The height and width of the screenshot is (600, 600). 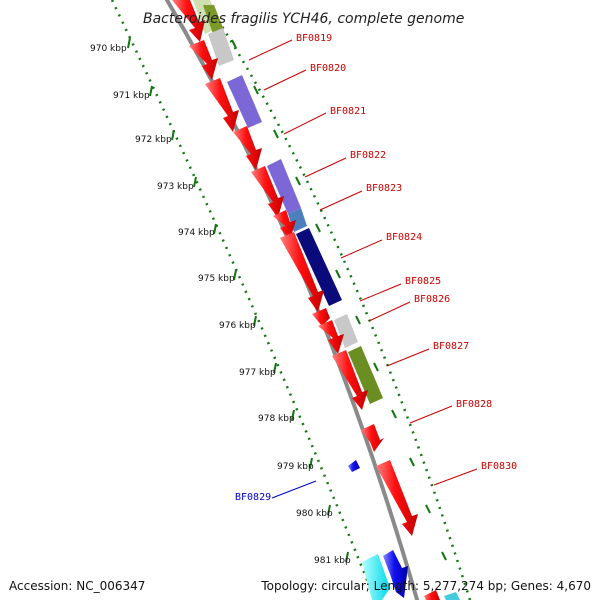 What do you see at coordinates (384, 188) in the screenshot?
I see `gene-label: BF0823` at bounding box center [384, 188].